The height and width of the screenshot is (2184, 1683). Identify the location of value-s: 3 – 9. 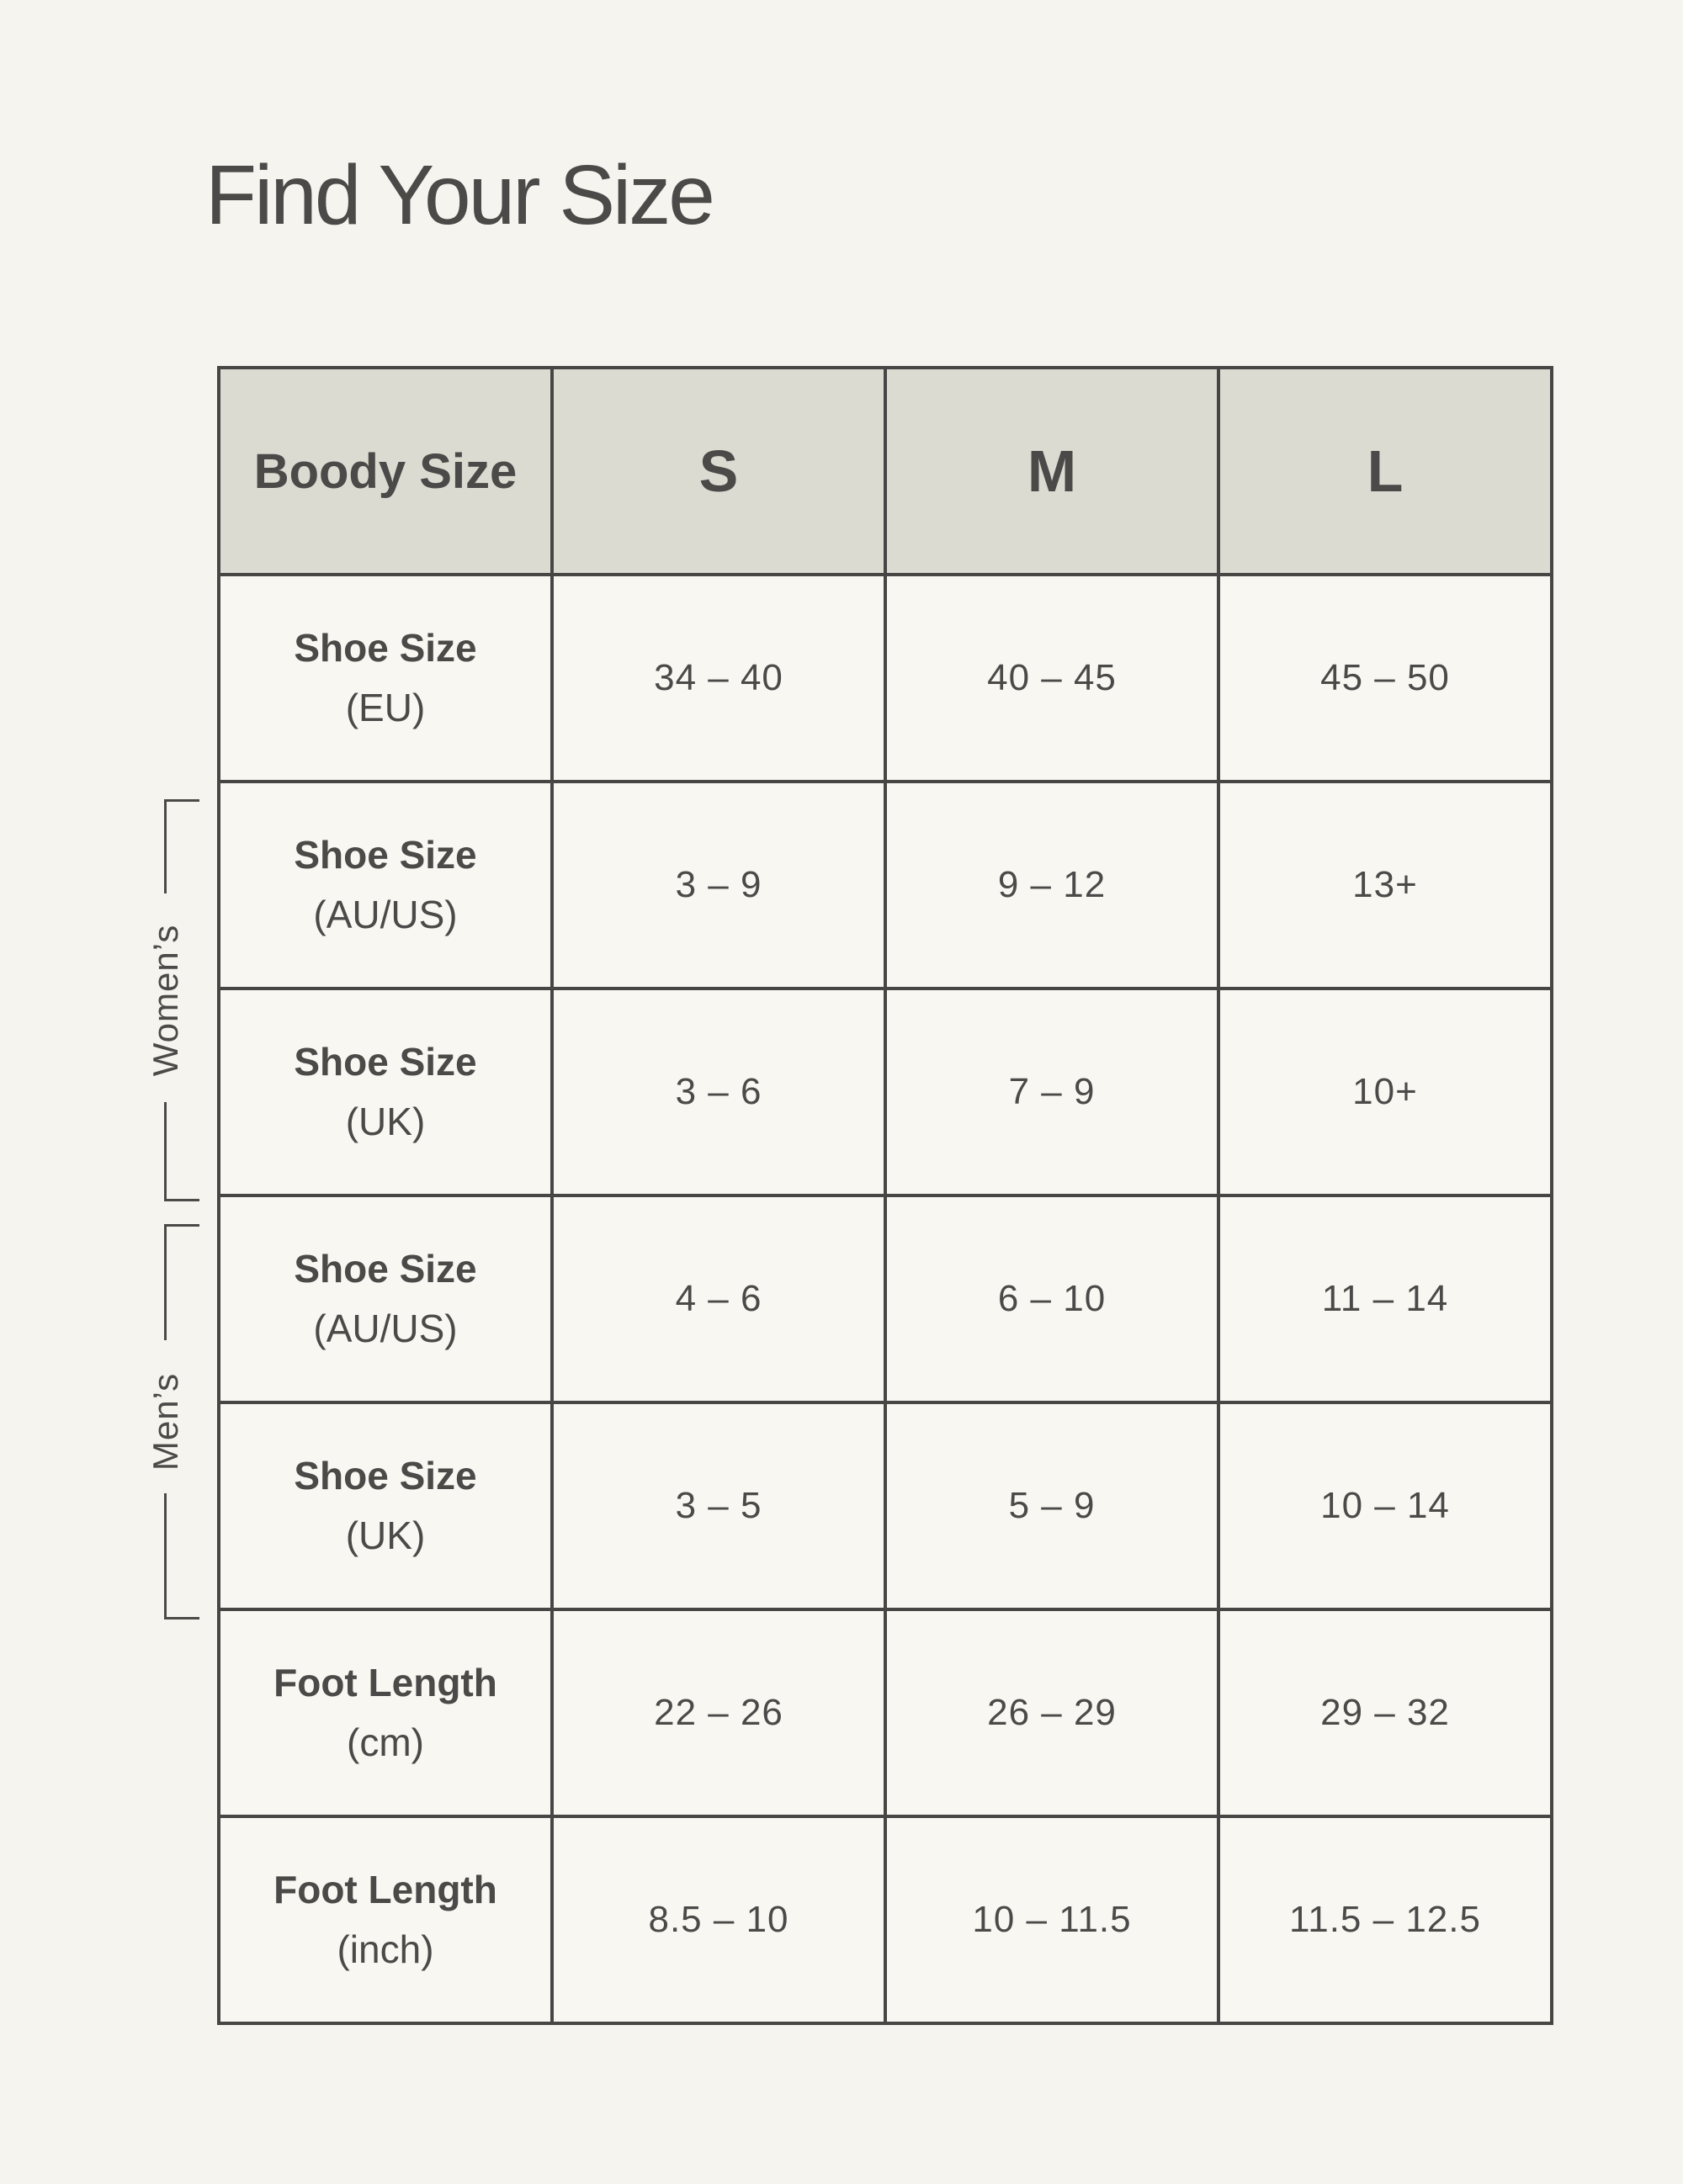
(718, 885).